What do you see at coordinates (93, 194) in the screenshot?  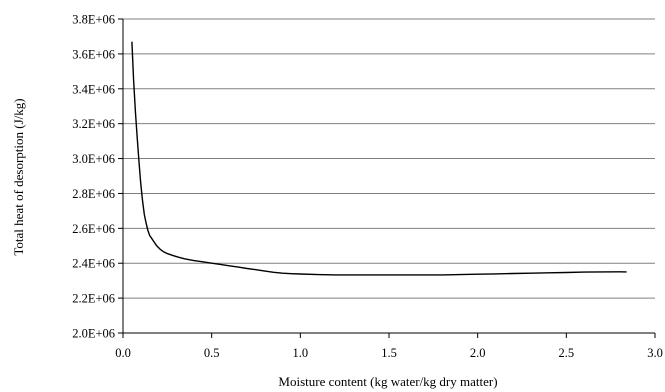 I see `y-tick-label-4: 2.8E+06` at bounding box center [93, 194].